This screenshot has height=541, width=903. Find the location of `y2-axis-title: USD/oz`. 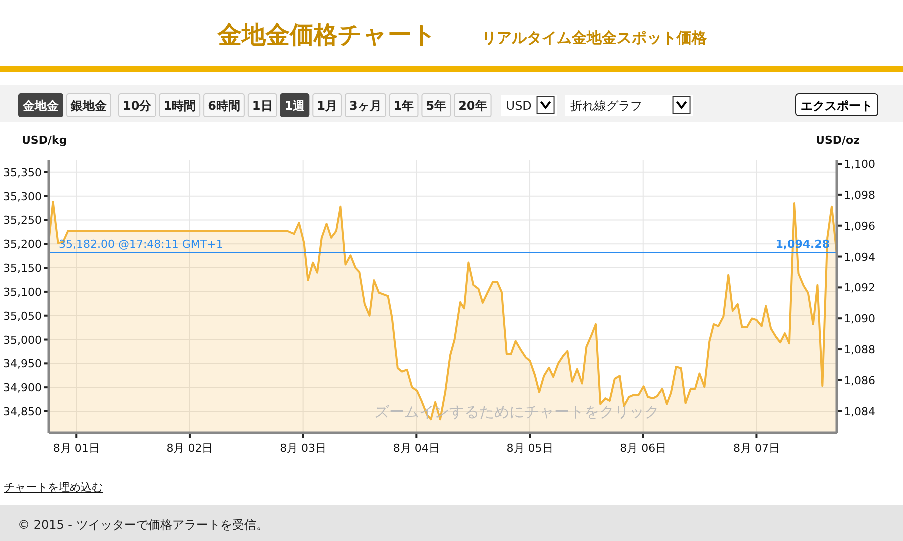

y2-axis-title: USD/oz is located at coordinates (838, 140).